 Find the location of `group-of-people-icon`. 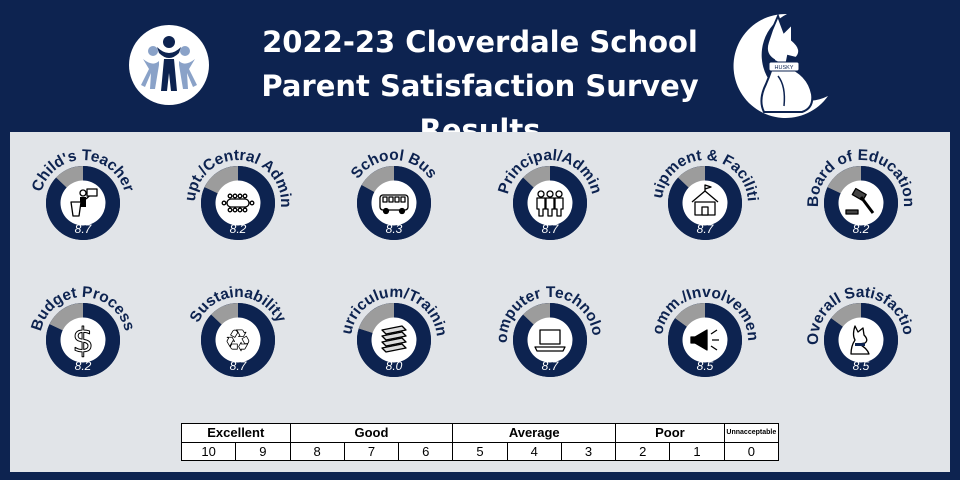

group-of-people-icon is located at coordinates (550, 203).